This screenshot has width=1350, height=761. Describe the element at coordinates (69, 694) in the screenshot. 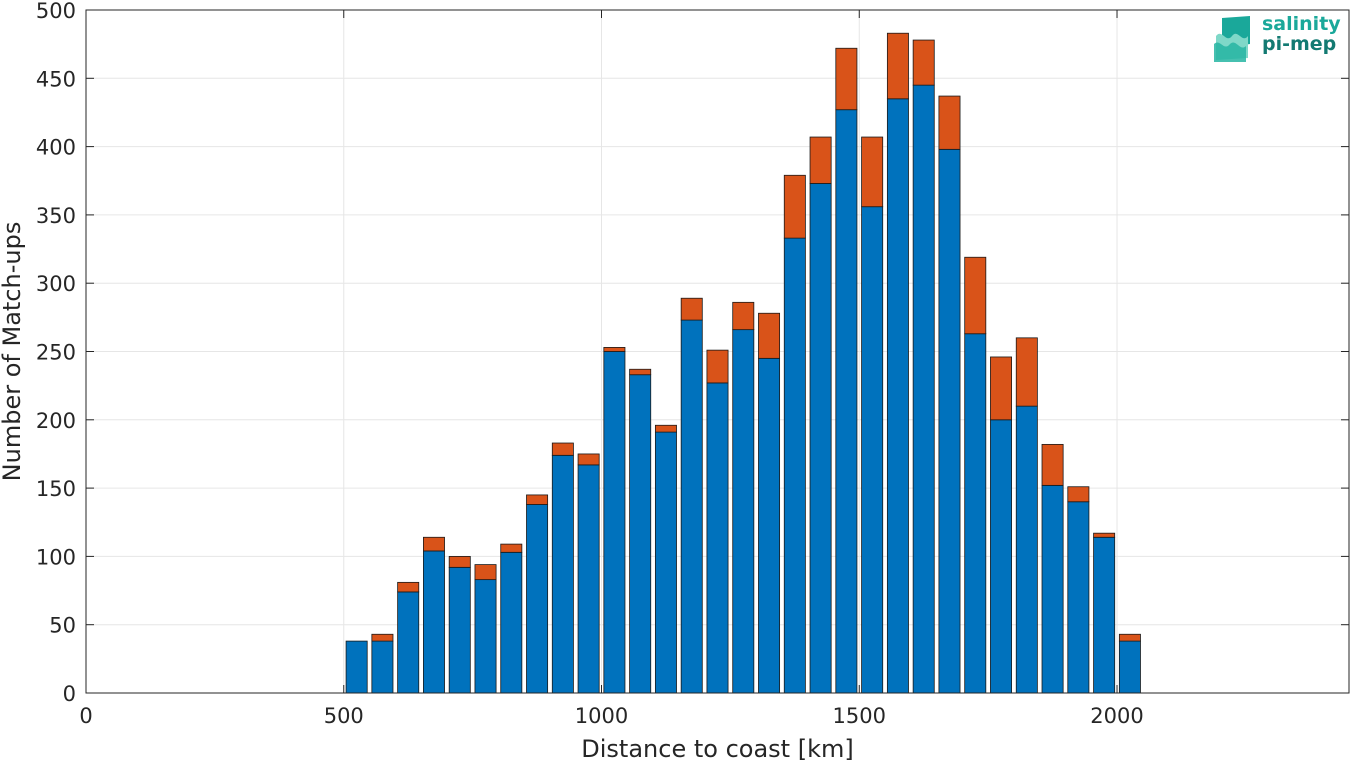

I see `y-tick-label: 0` at that location.